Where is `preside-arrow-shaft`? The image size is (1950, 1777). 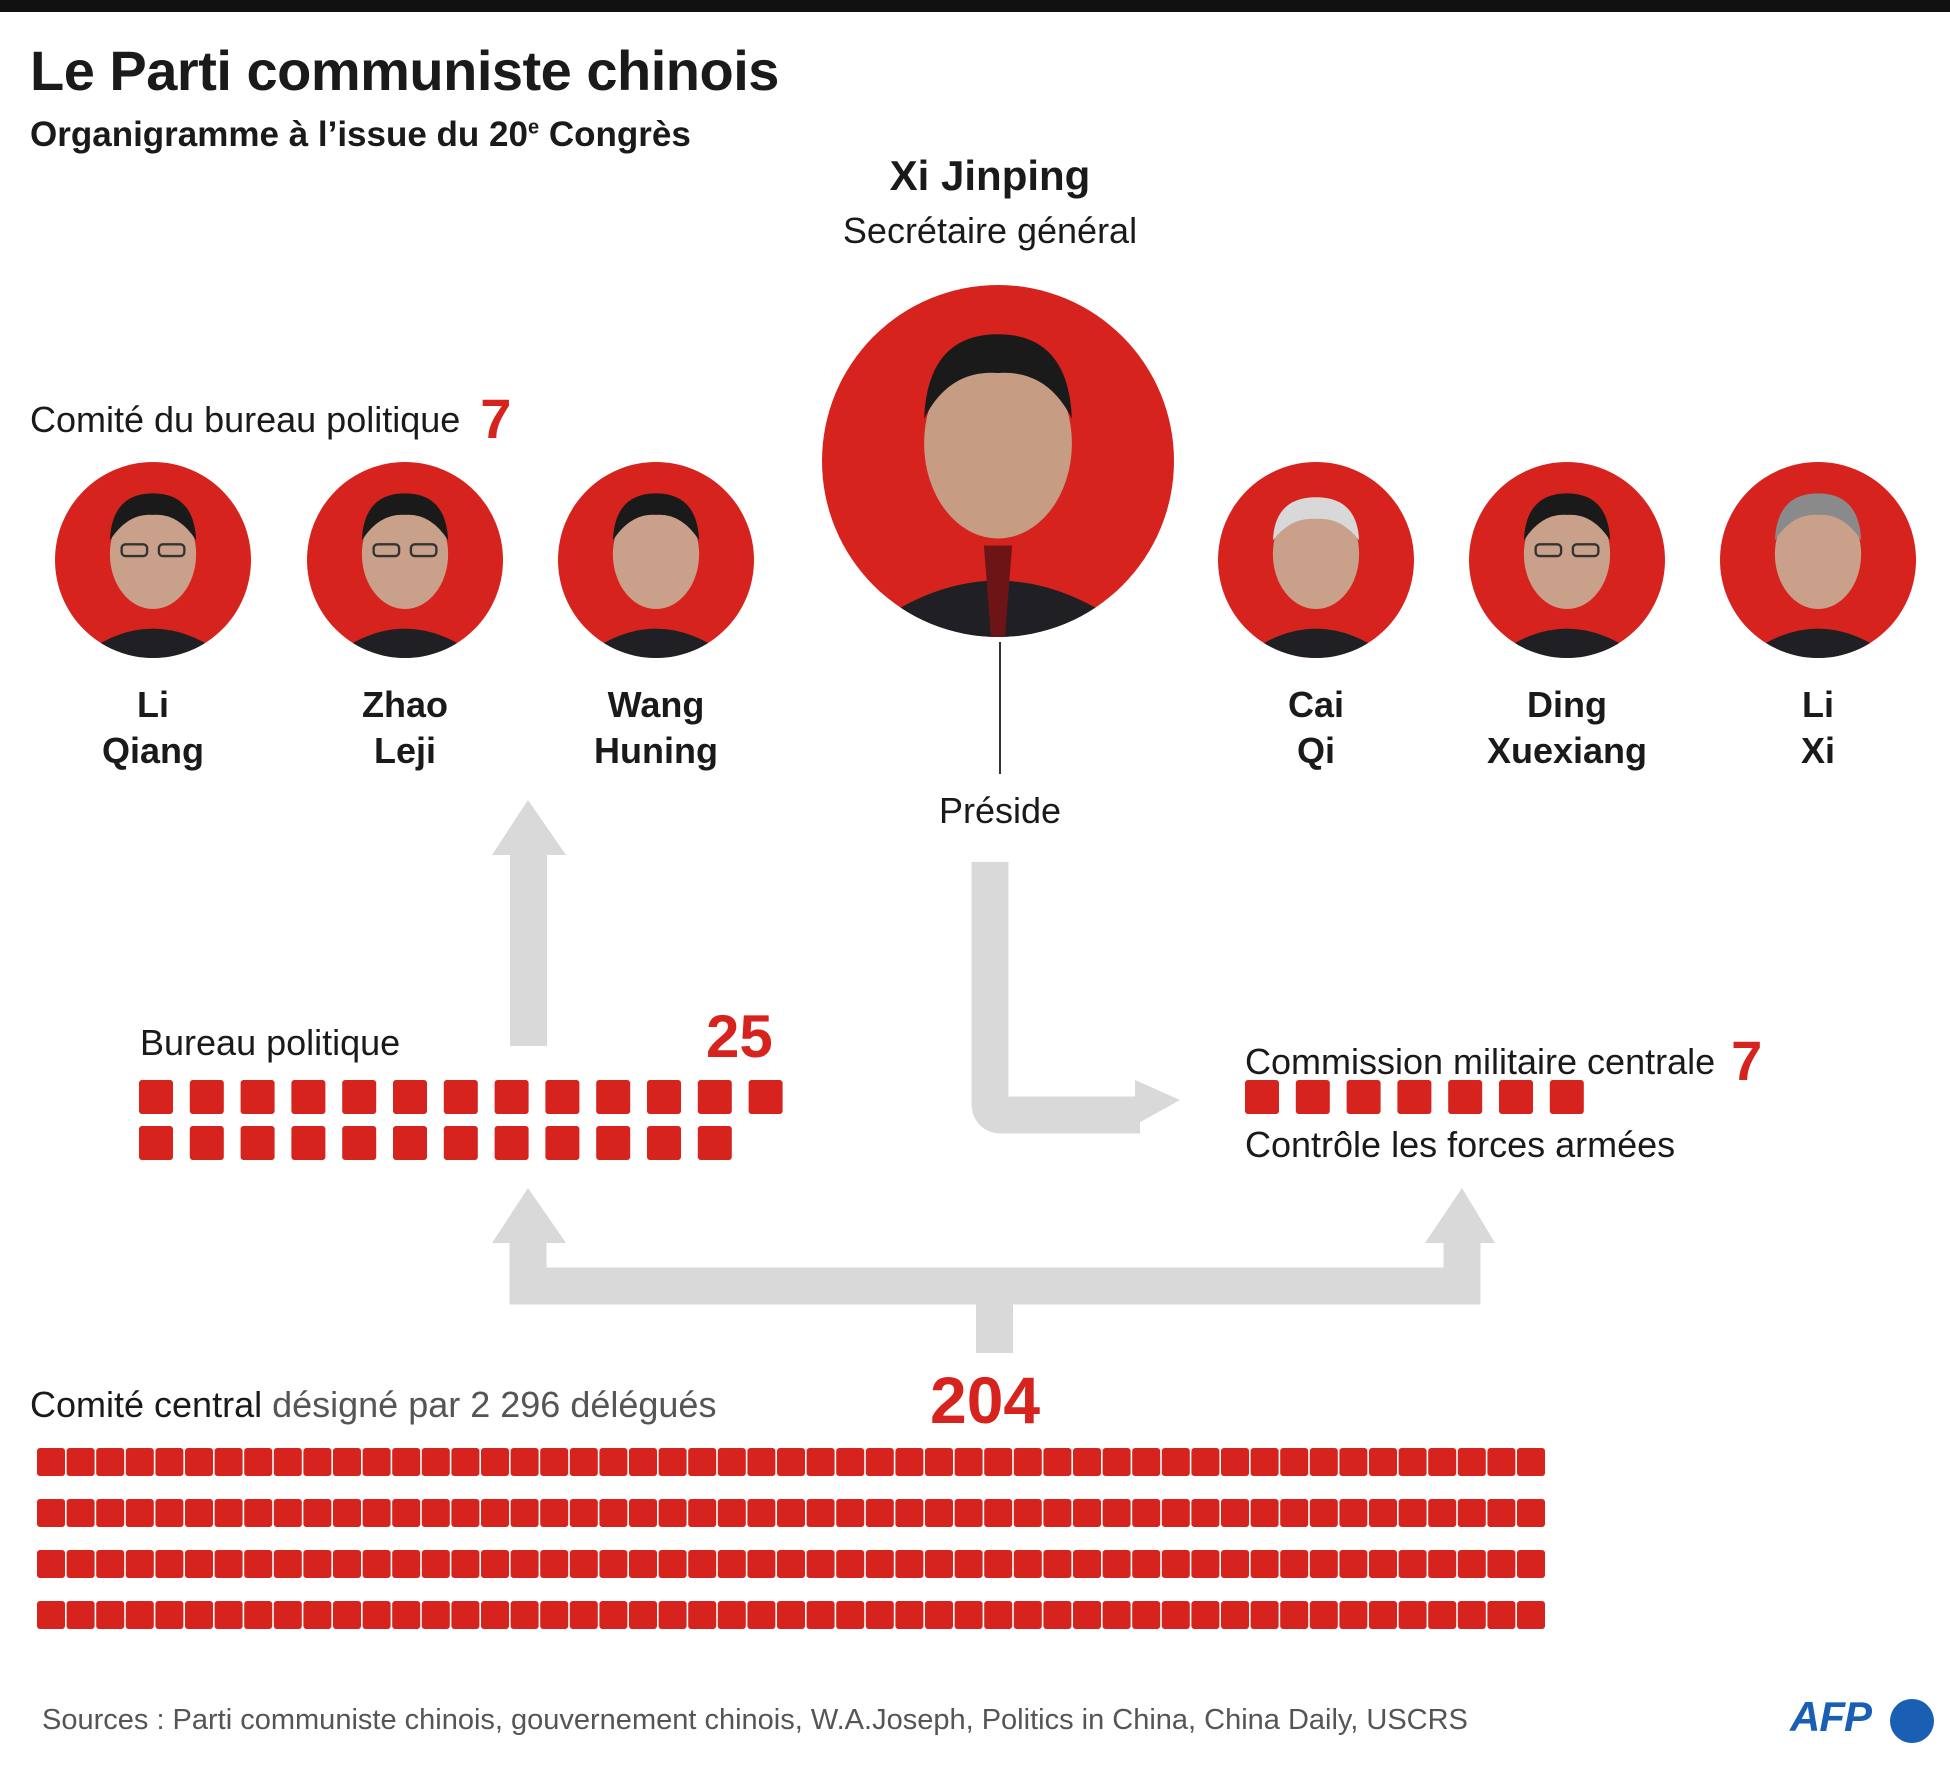 preside-arrow-shaft is located at coordinates (1055, 998).